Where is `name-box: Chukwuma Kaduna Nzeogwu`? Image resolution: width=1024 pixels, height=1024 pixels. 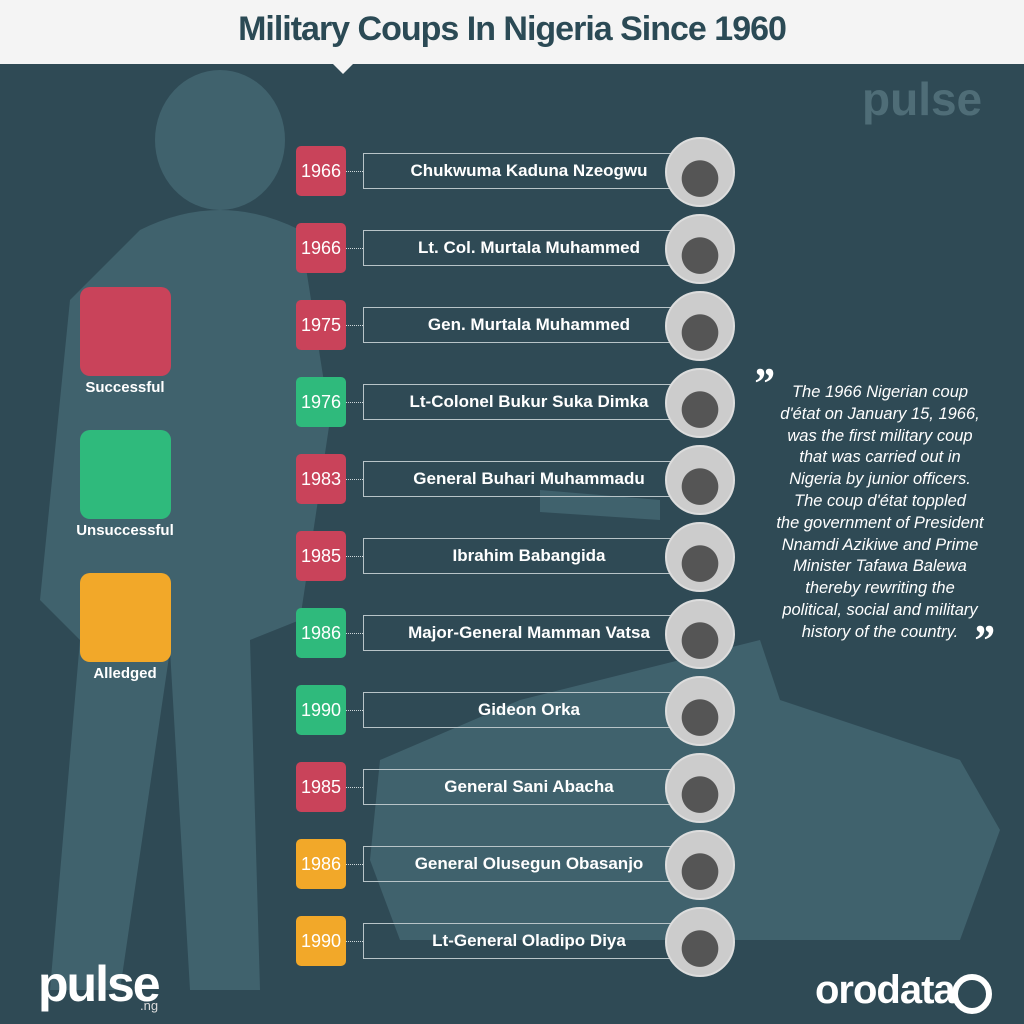
name-box: Chukwuma Kaduna Nzeogwu is located at coordinates (529, 171).